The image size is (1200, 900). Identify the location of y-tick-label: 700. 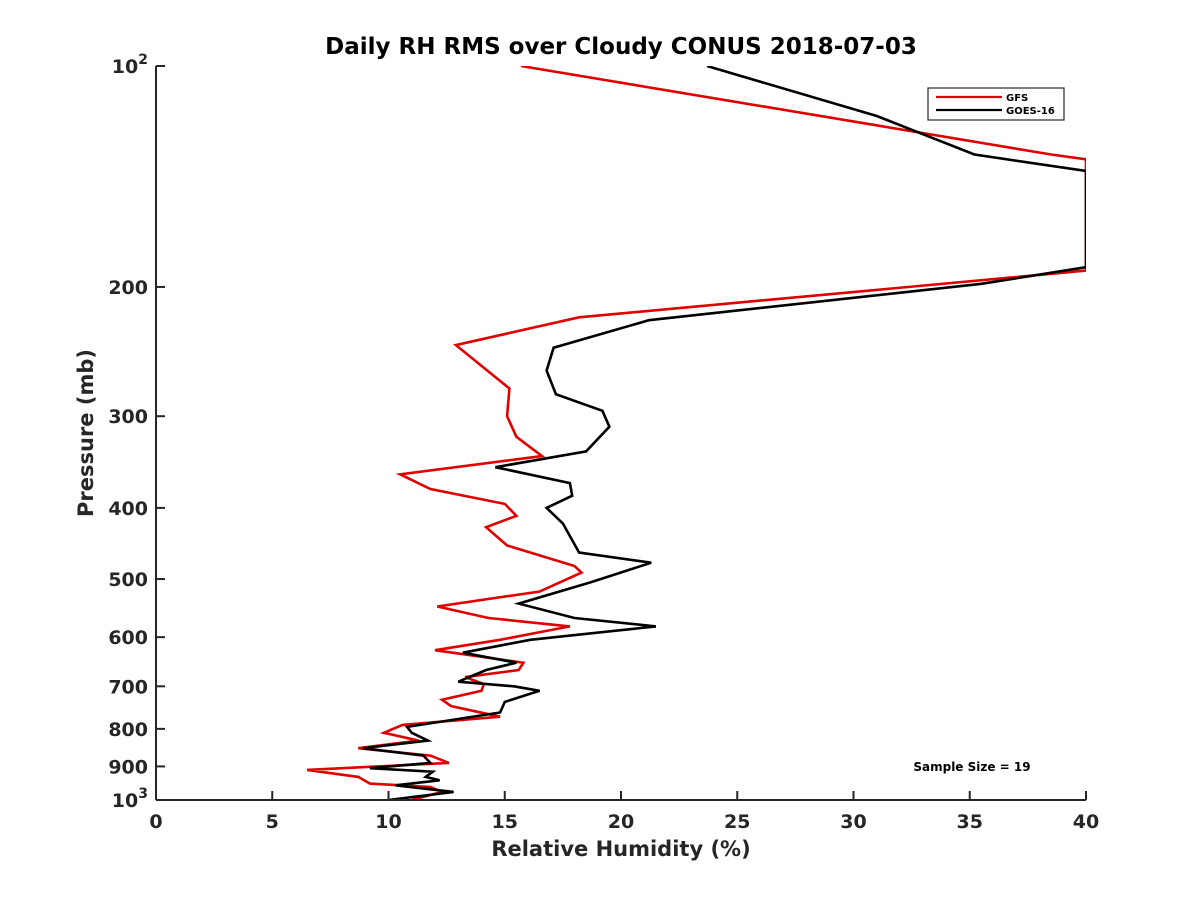
(128, 687).